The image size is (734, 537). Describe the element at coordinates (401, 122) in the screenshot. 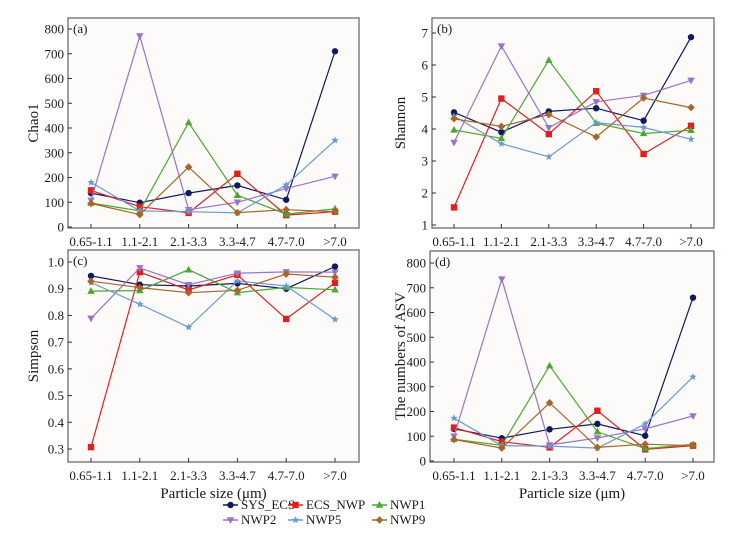

I see `y-axis-label: Shannon` at that location.